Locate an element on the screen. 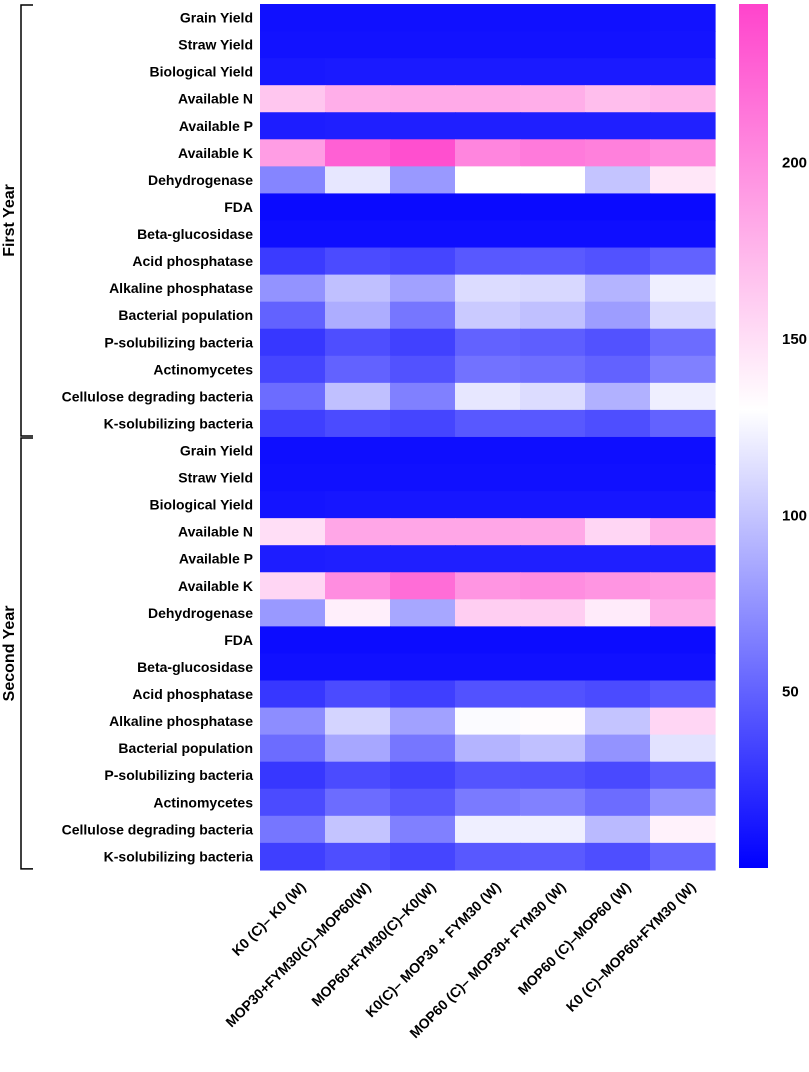 The width and height of the screenshot is (809, 1072). group-bracket is located at coordinates (26, 653).